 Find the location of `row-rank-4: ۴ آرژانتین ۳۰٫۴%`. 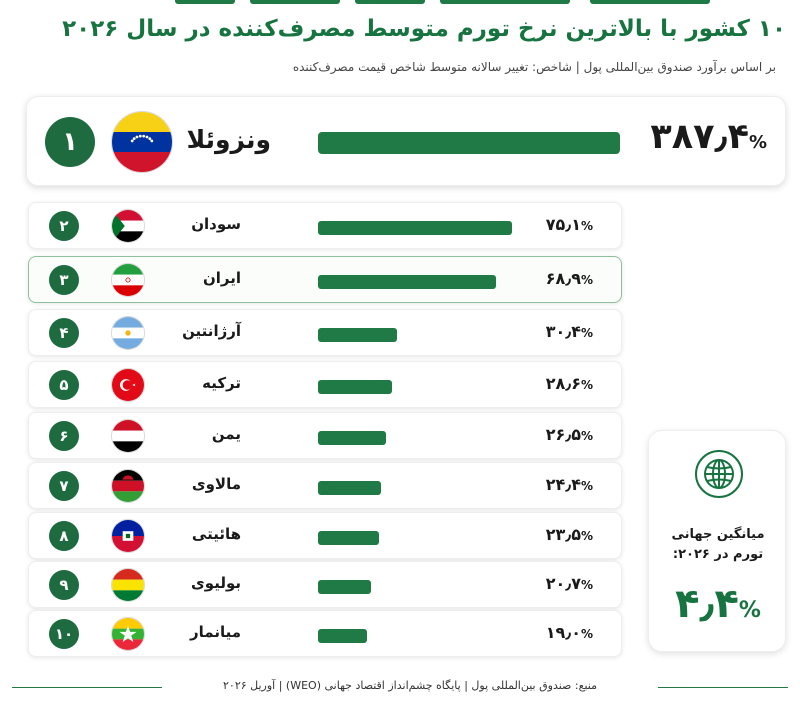

row-rank-4: ۴ آرژانتین ۳۰٫۴% is located at coordinates (325, 332).